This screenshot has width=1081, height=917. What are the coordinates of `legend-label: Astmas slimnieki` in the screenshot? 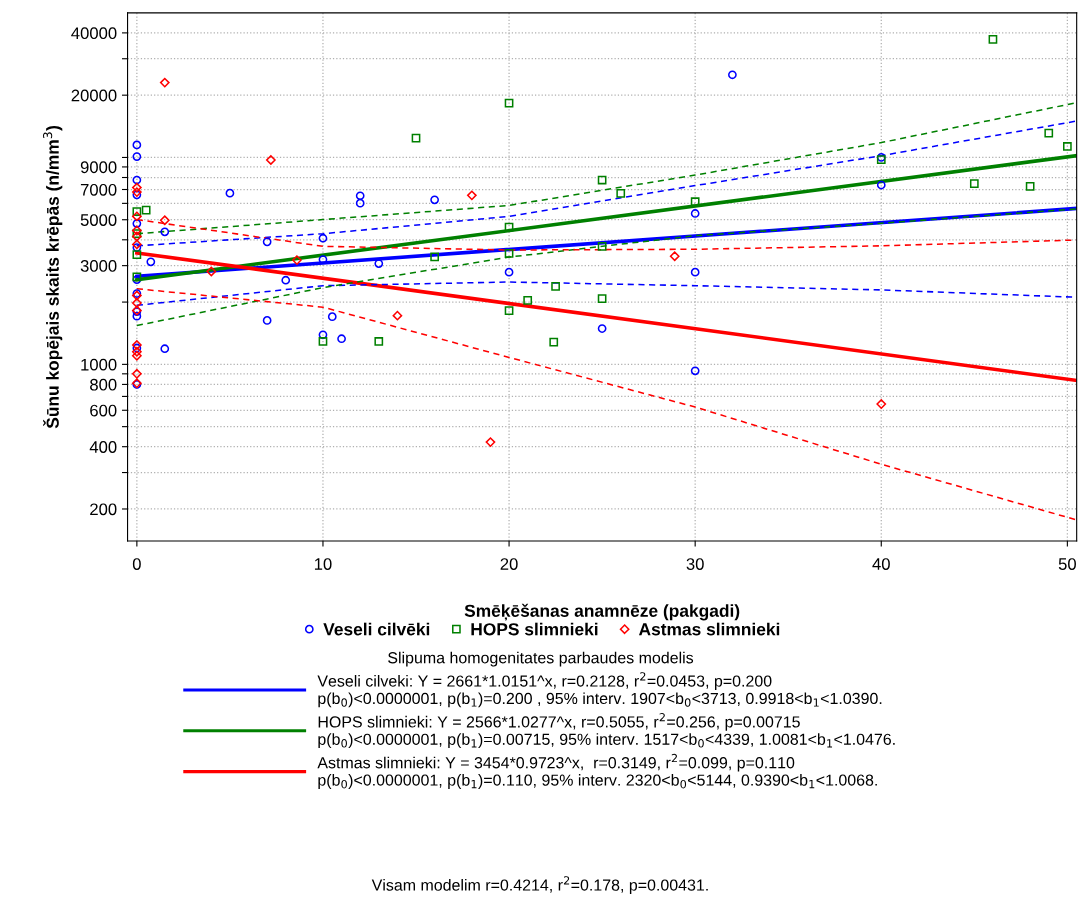 It's located at (709, 629).